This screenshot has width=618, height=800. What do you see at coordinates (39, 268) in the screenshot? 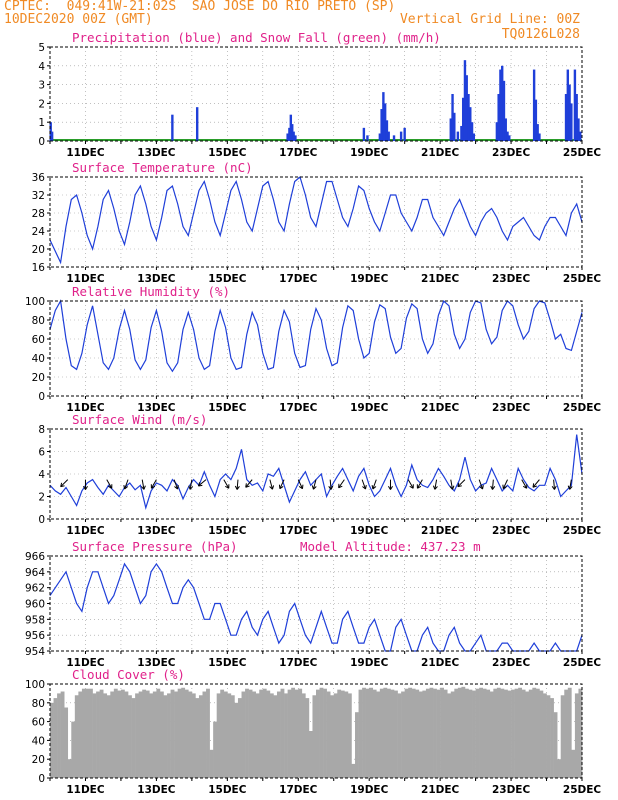
I see `temp-ytick-label: 16` at bounding box center [39, 268].